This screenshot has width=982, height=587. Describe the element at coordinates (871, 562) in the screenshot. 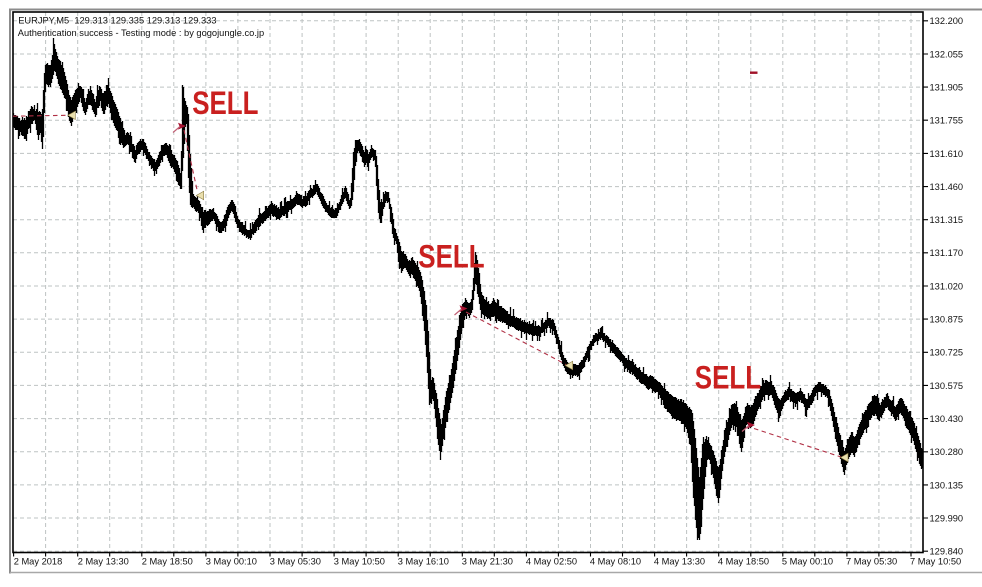

I see `svg-text: 7 May 05:30` at that location.